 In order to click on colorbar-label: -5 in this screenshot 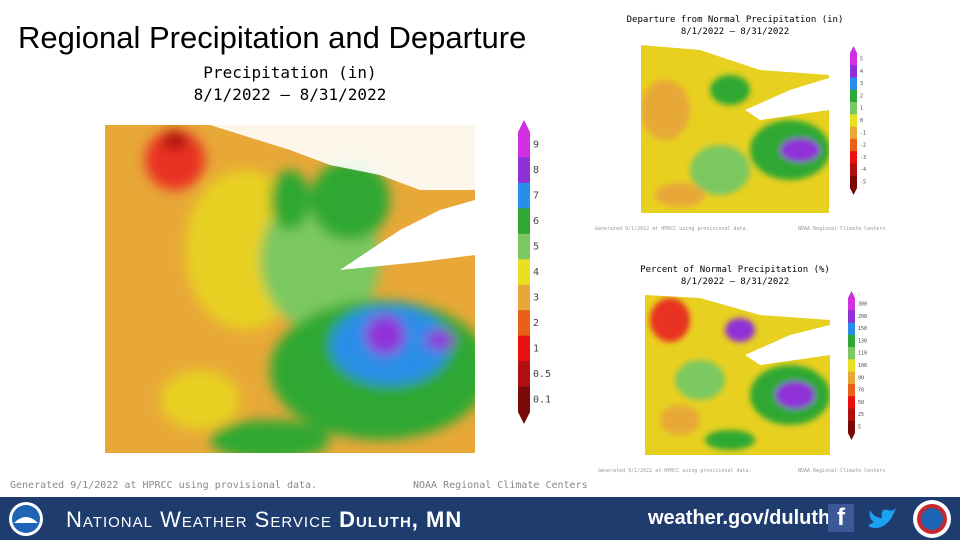, I will do `click(863, 182)`.